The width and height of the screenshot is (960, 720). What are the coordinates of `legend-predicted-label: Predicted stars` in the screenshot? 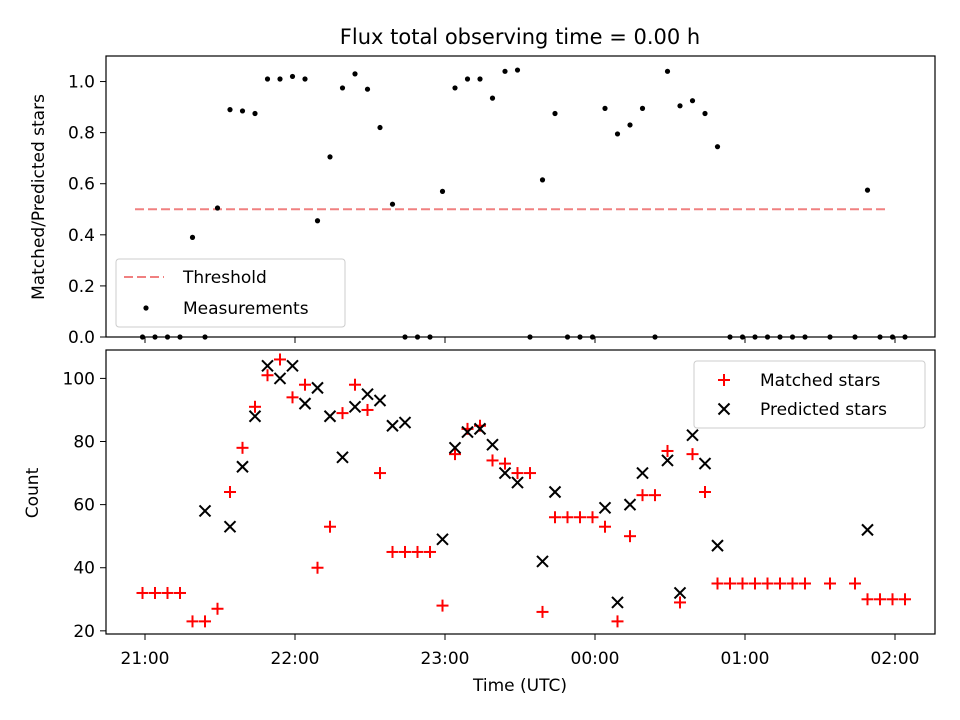 It's located at (823, 410).